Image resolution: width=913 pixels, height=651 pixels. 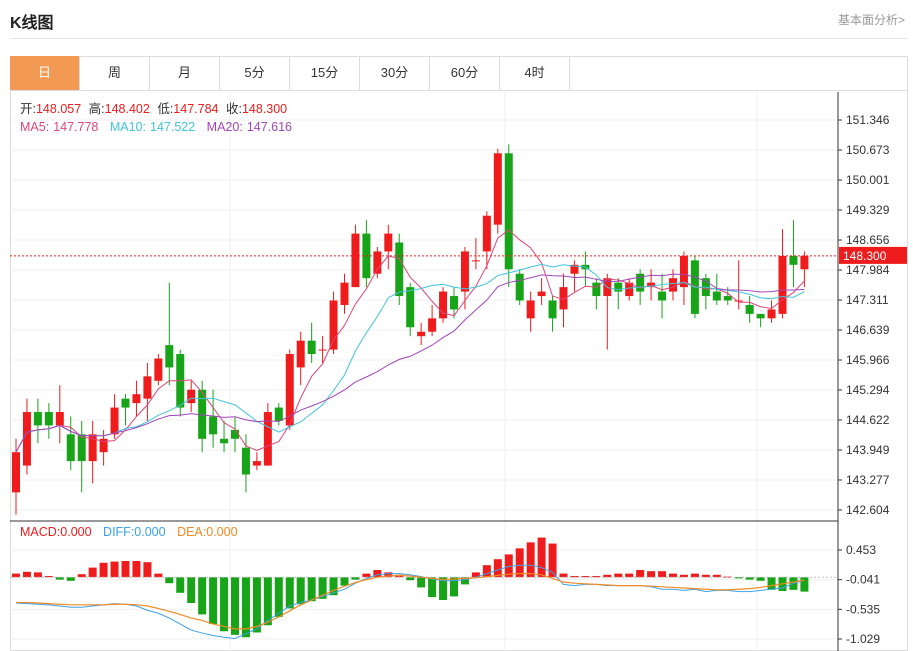 What do you see at coordinates (45, 73) in the screenshot?
I see `tab-day: 日` at bounding box center [45, 73].